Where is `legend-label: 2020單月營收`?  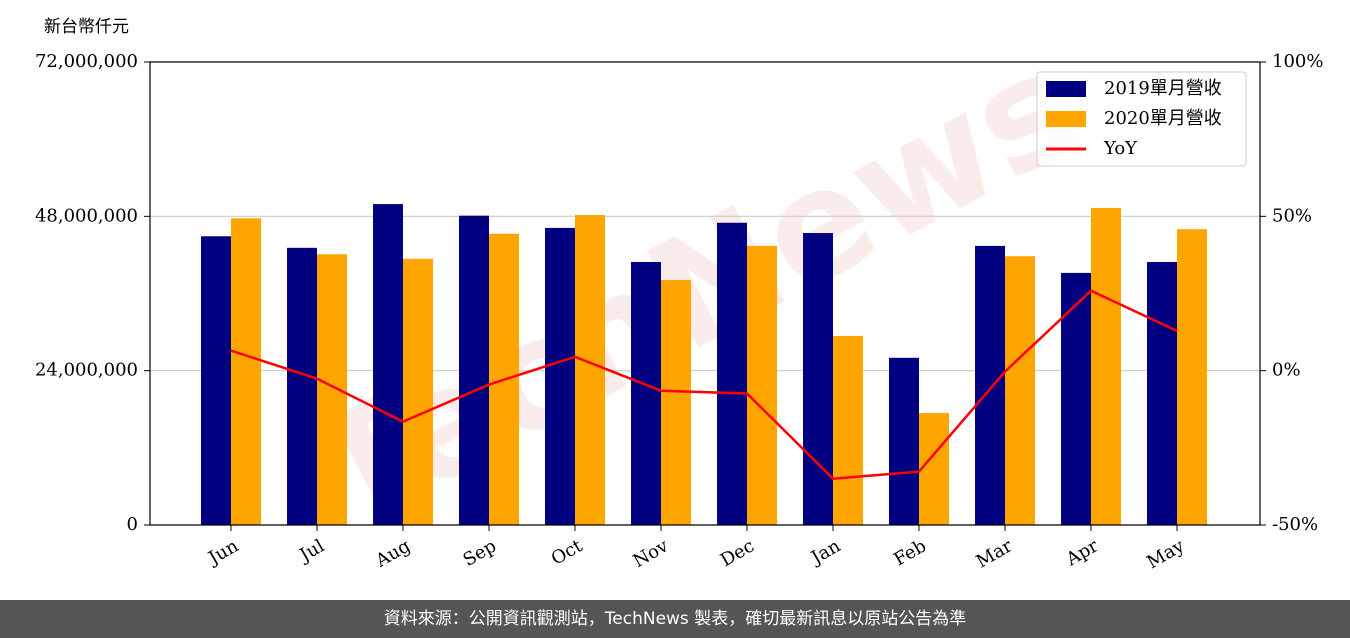
legend-label: 2020單月營收 is located at coordinates (1163, 118).